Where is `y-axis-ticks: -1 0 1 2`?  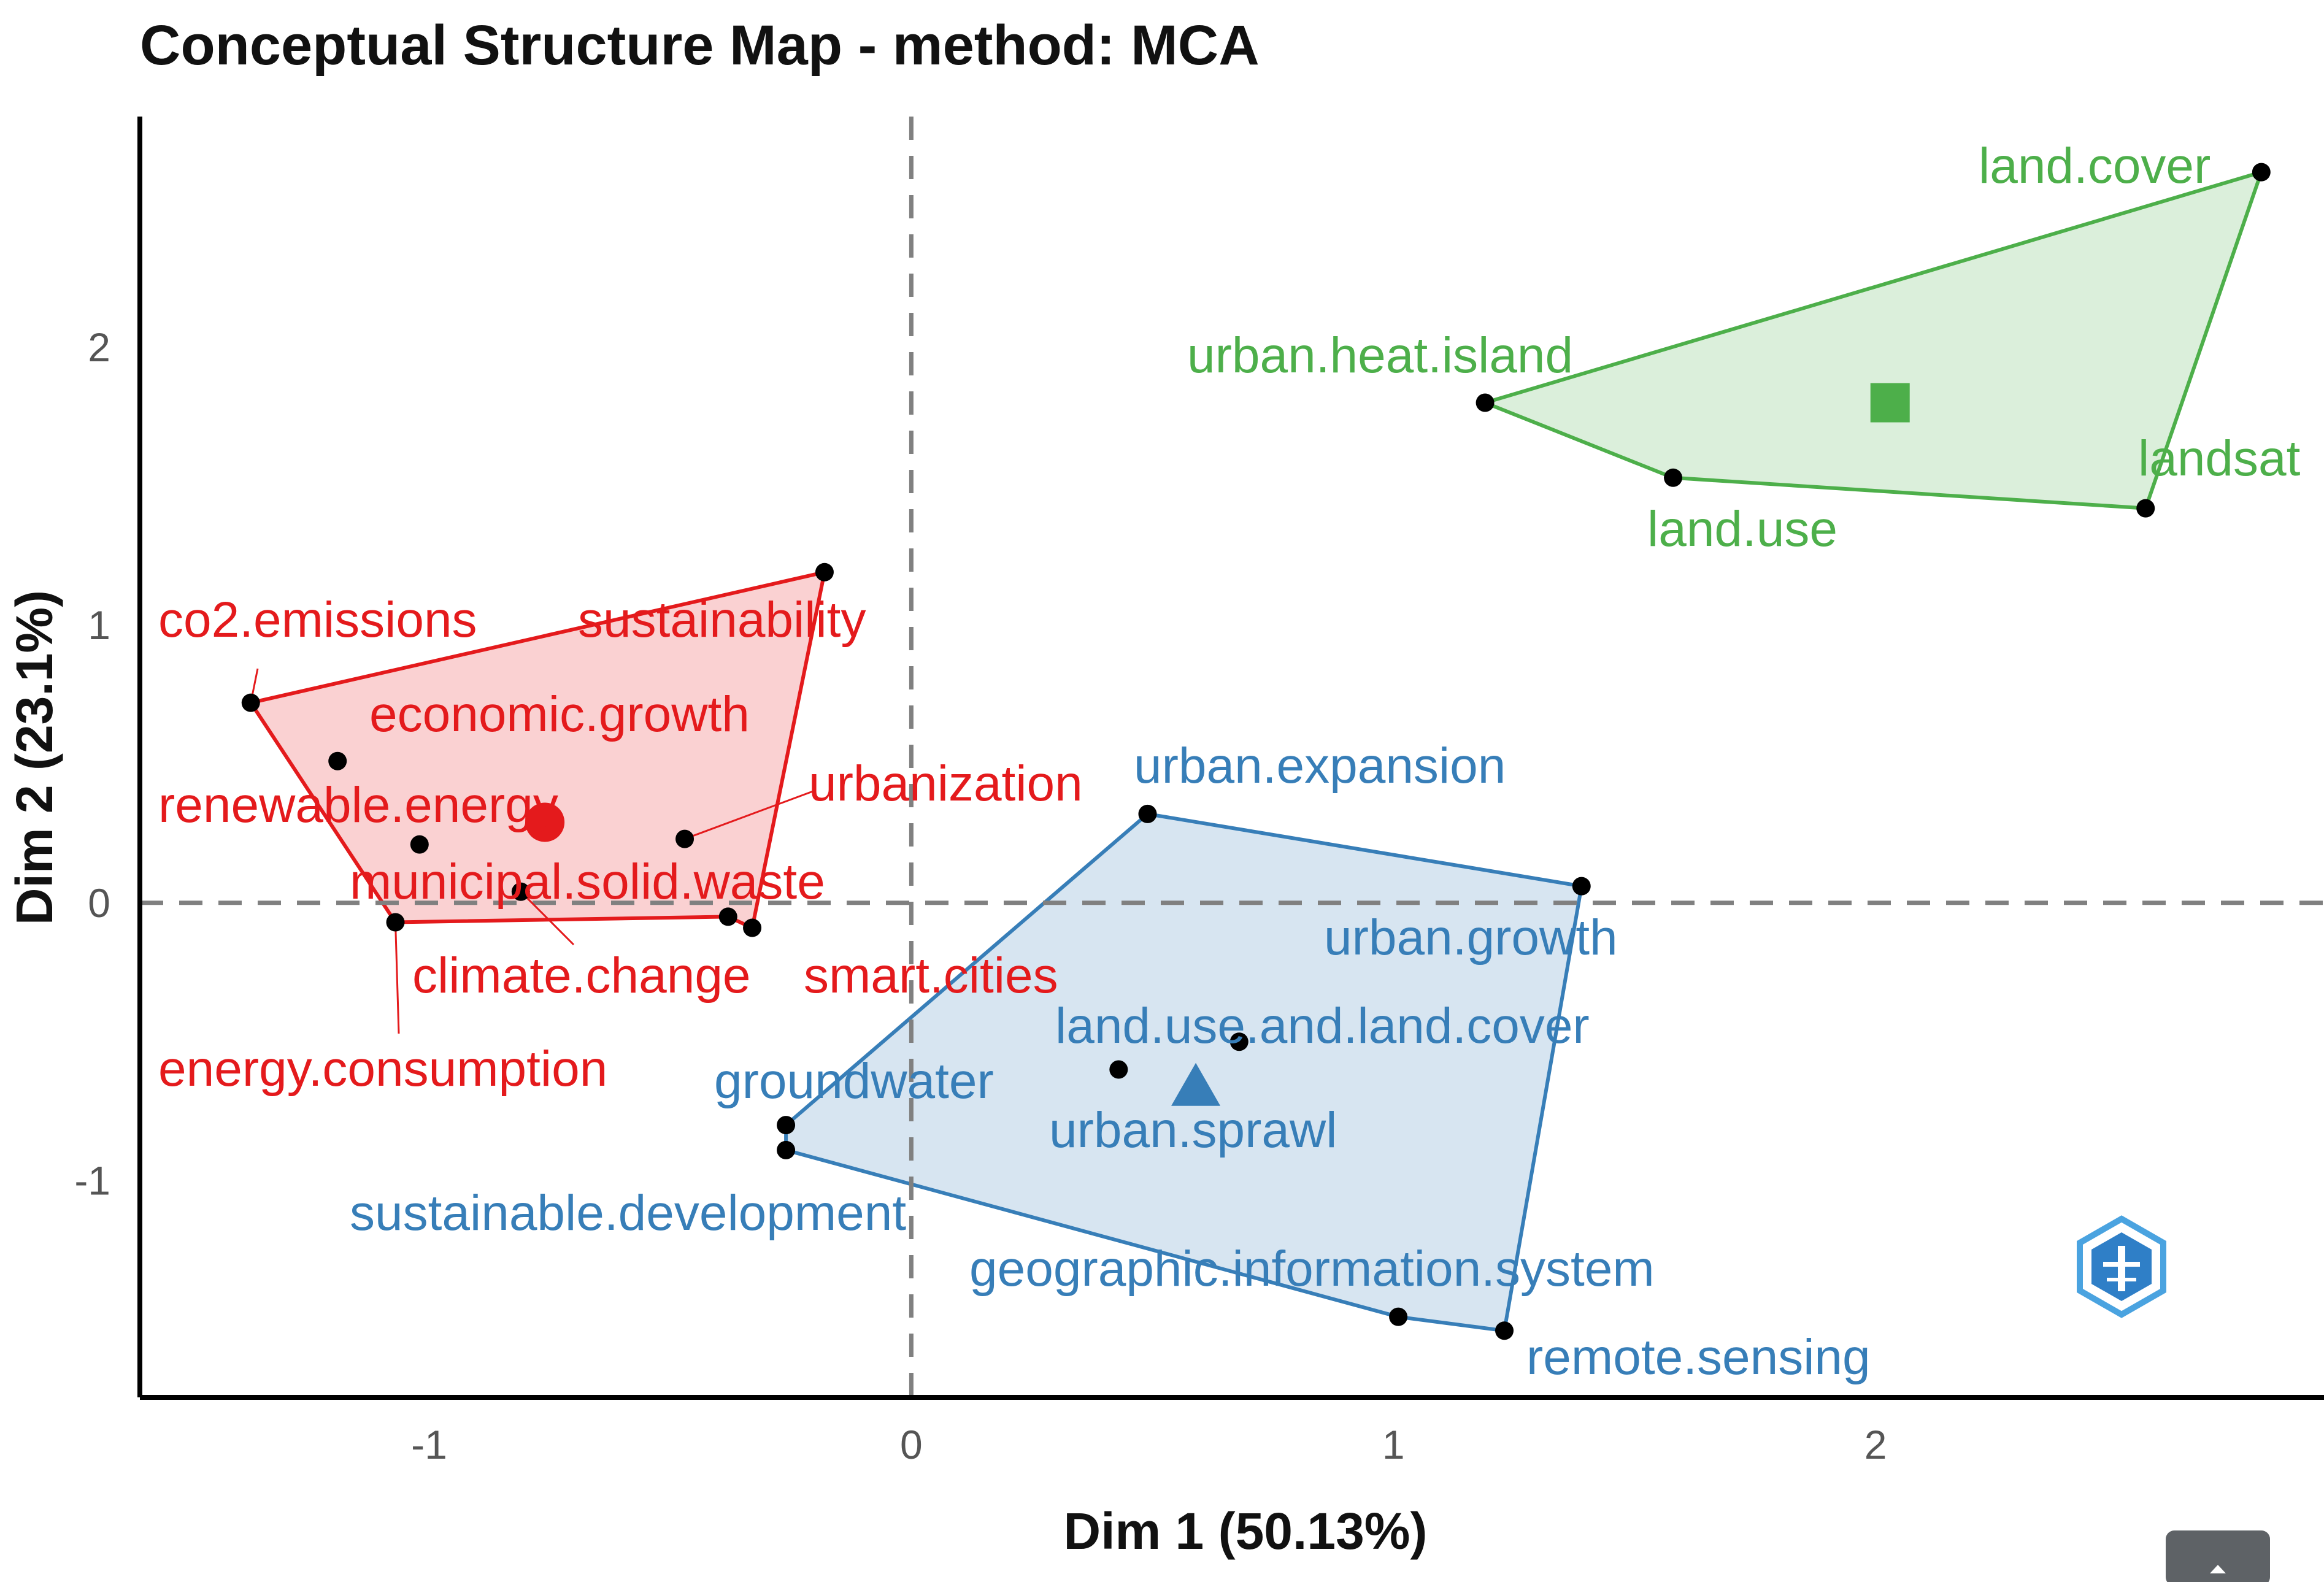
y-axis-ticks: -1 0 1 2 is located at coordinates (92, 764).